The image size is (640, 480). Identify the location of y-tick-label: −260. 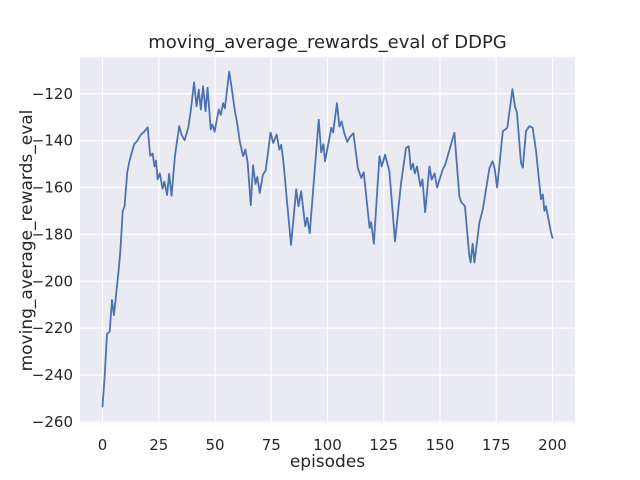
(52, 422).